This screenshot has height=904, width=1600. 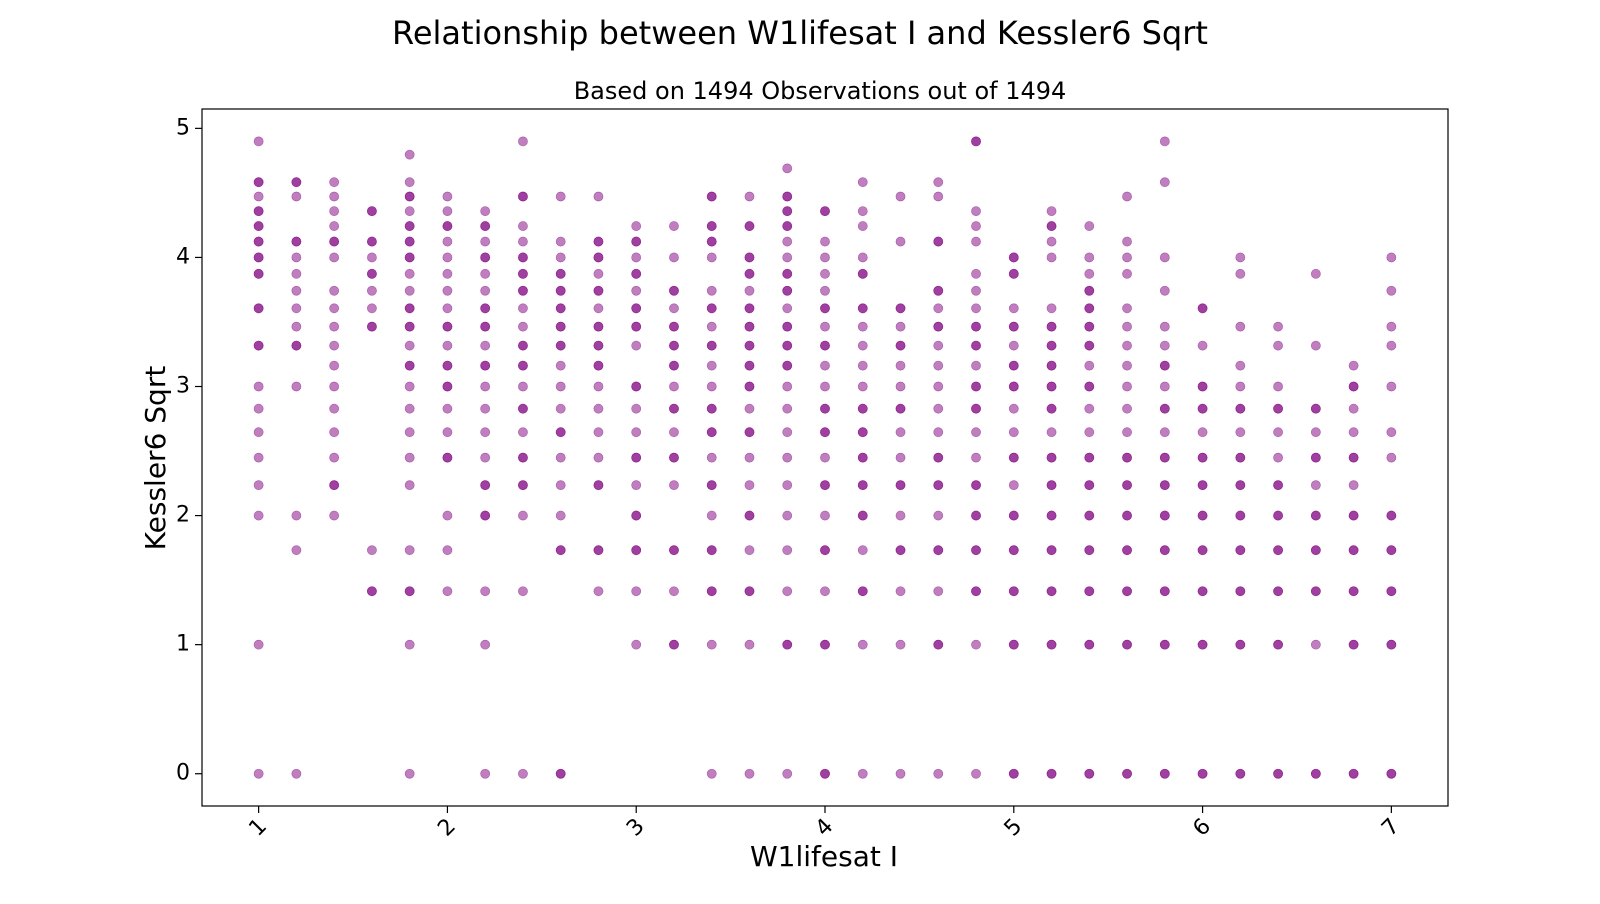 I want to click on y-tick-label: 4, so click(x=183, y=256).